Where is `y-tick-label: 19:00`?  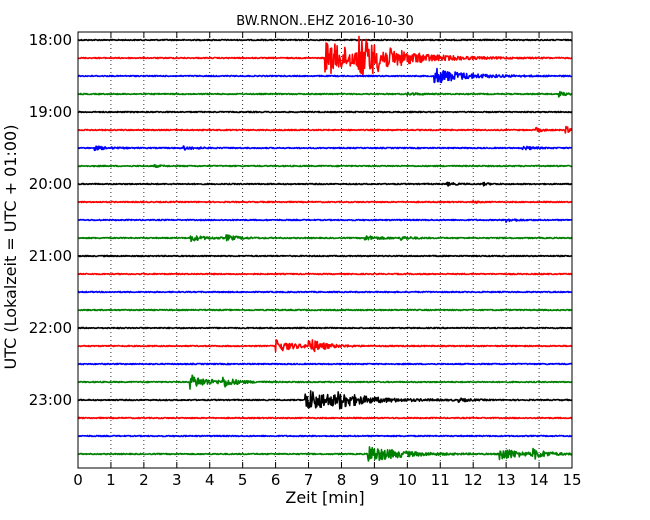 y-tick-label: 19:00 is located at coordinates (50, 112).